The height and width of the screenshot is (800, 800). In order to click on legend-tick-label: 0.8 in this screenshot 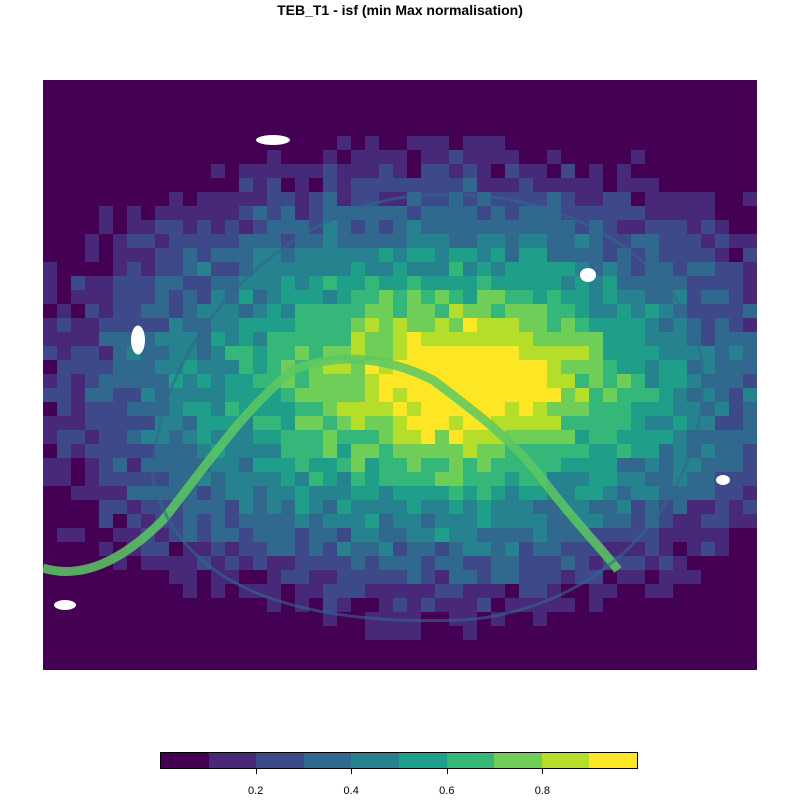, I will do `click(542, 791)`.